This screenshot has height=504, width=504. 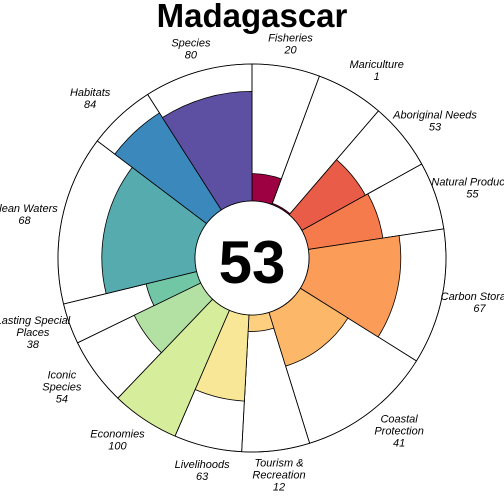 I want to click on petal-label-mariculture: Mariculture 1, so click(x=376, y=71).